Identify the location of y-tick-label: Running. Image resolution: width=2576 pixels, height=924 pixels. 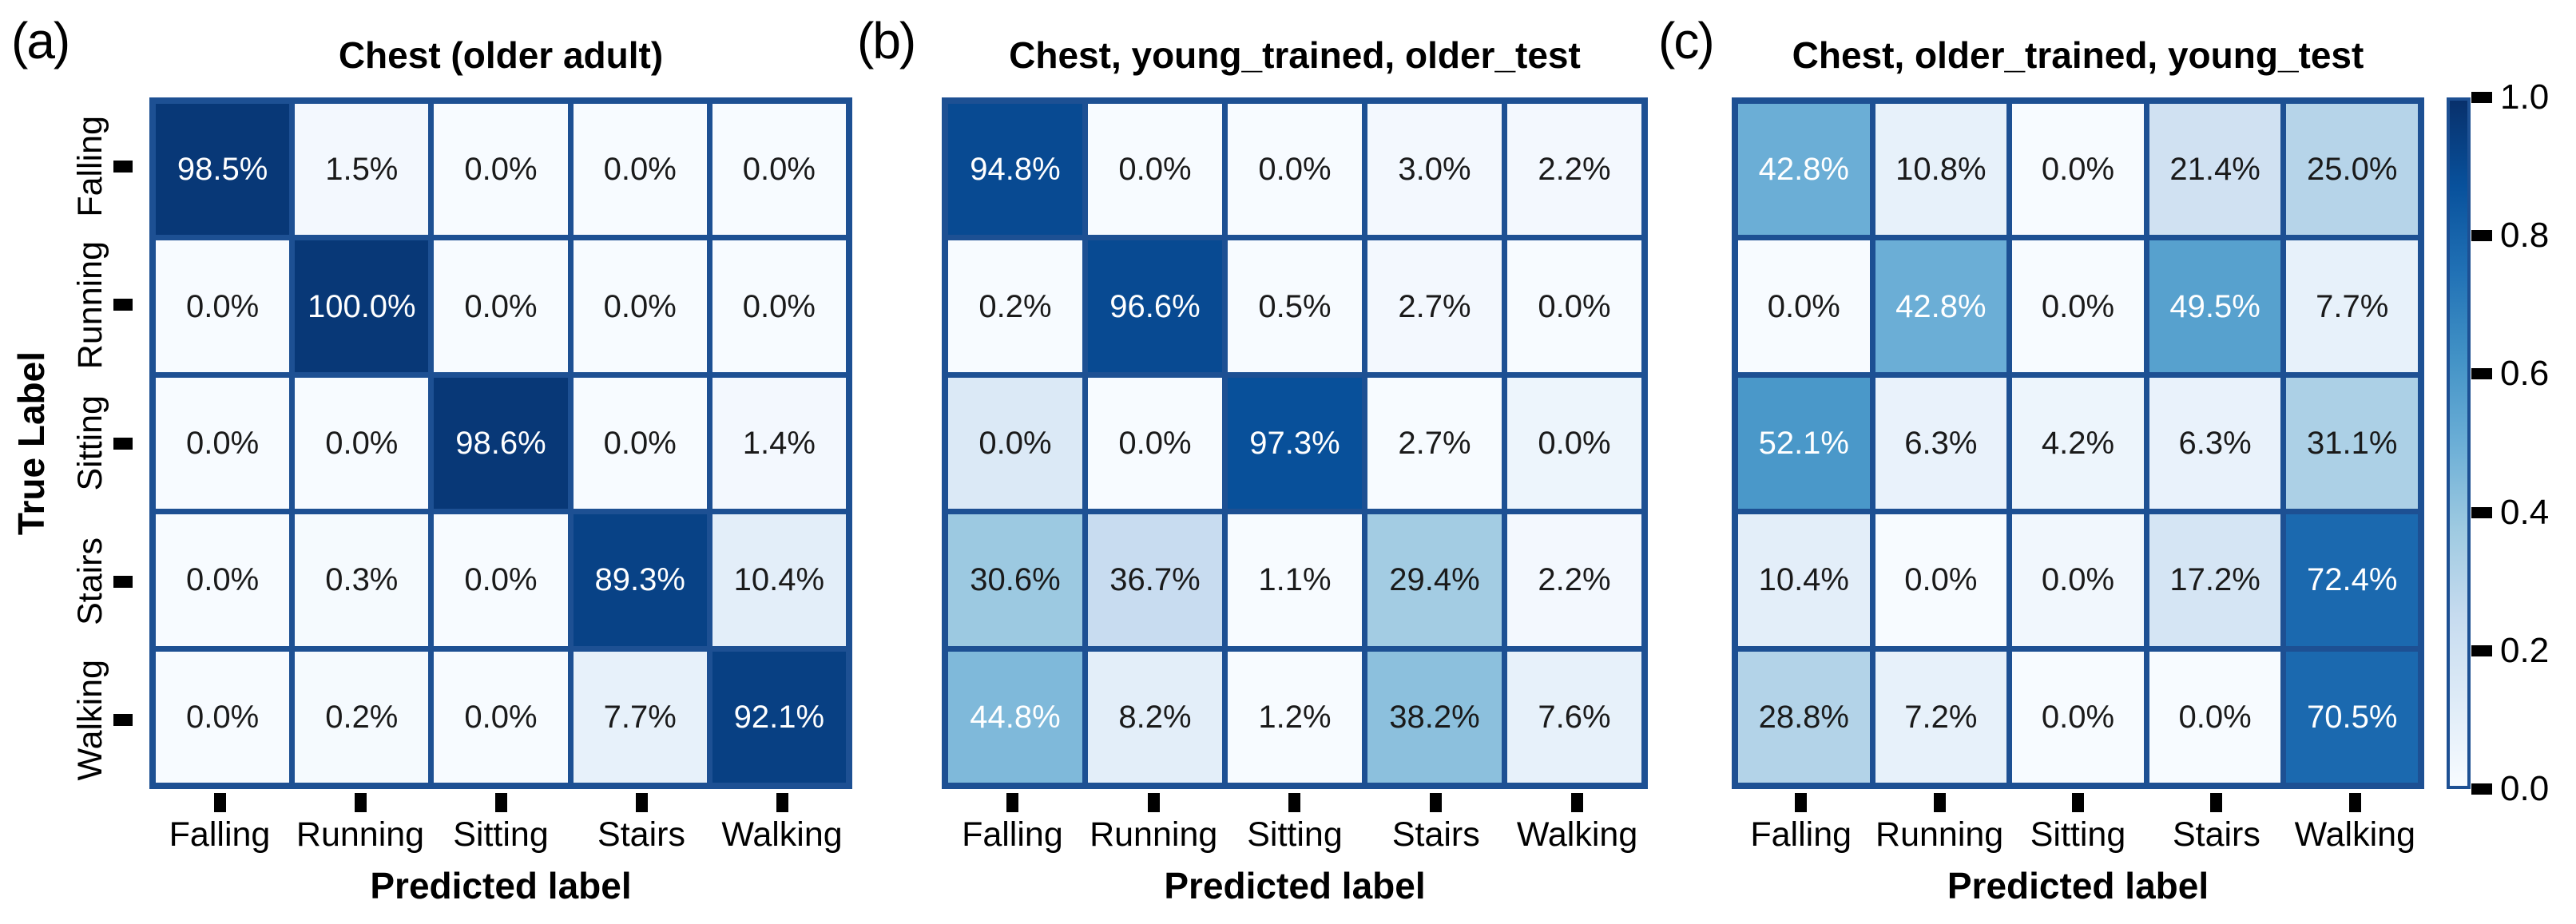
(89, 304).